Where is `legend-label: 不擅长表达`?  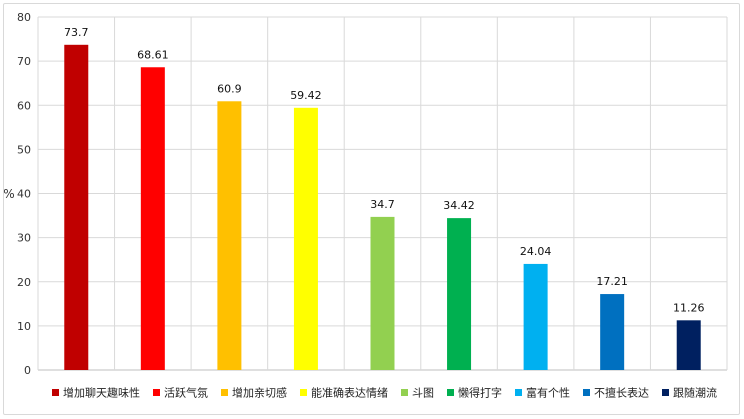 legend-label: 不擅长表达 is located at coordinates (621, 393).